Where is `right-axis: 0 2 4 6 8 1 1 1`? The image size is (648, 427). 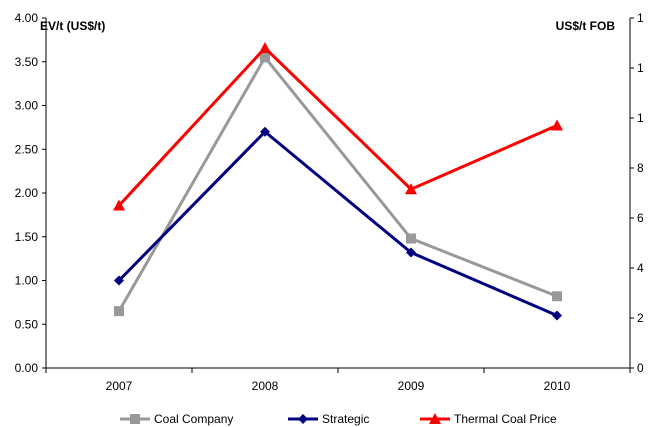
right-axis: 0 2 4 6 8 1 1 1 is located at coordinates (636, 193).